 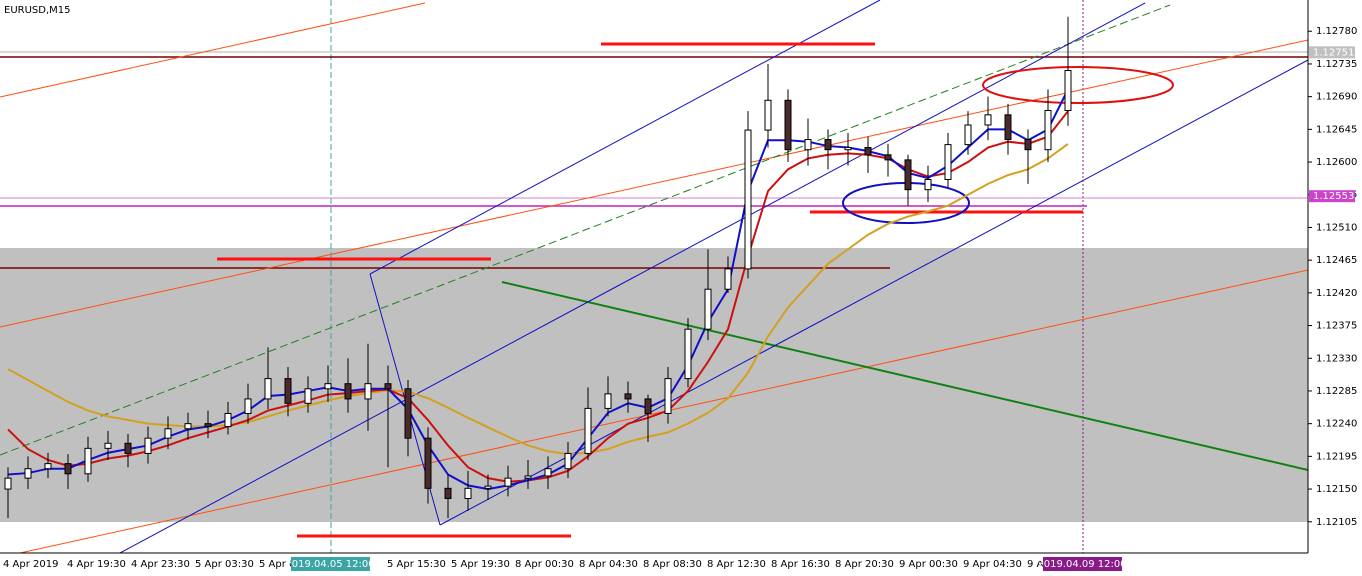 I want to click on y-tick-label: 1.12240, so click(x=1336, y=424).